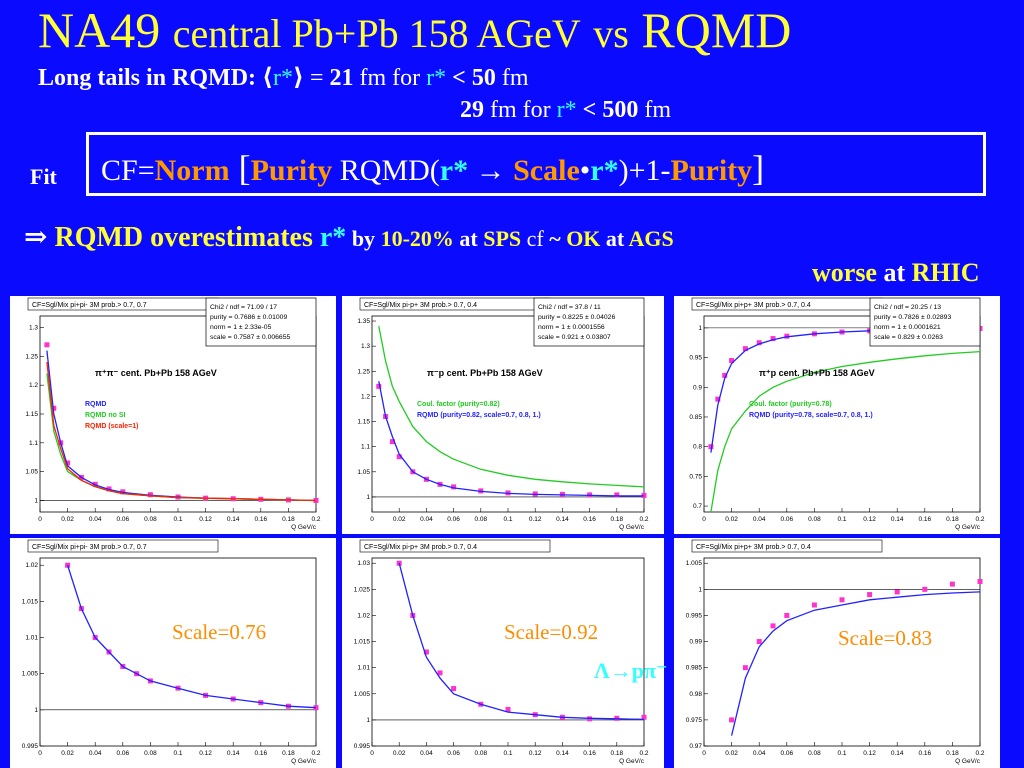 This screenshot has width=1024, height=768. I want to click on y-tick-label: 1.2, so click(33, 385).